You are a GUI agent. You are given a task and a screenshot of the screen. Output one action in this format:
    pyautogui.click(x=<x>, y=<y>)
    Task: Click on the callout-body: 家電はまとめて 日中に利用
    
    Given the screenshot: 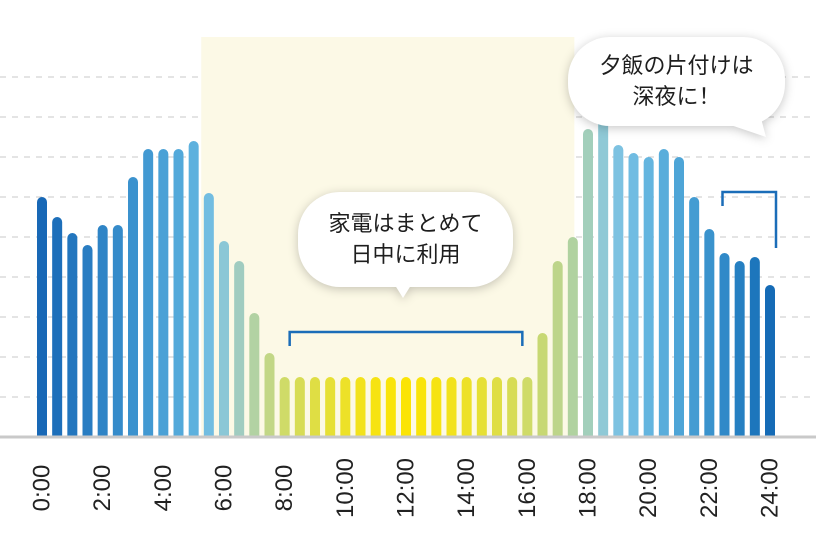 What is the action you would take?
    pyautogui.click(x=405, y=239)
    